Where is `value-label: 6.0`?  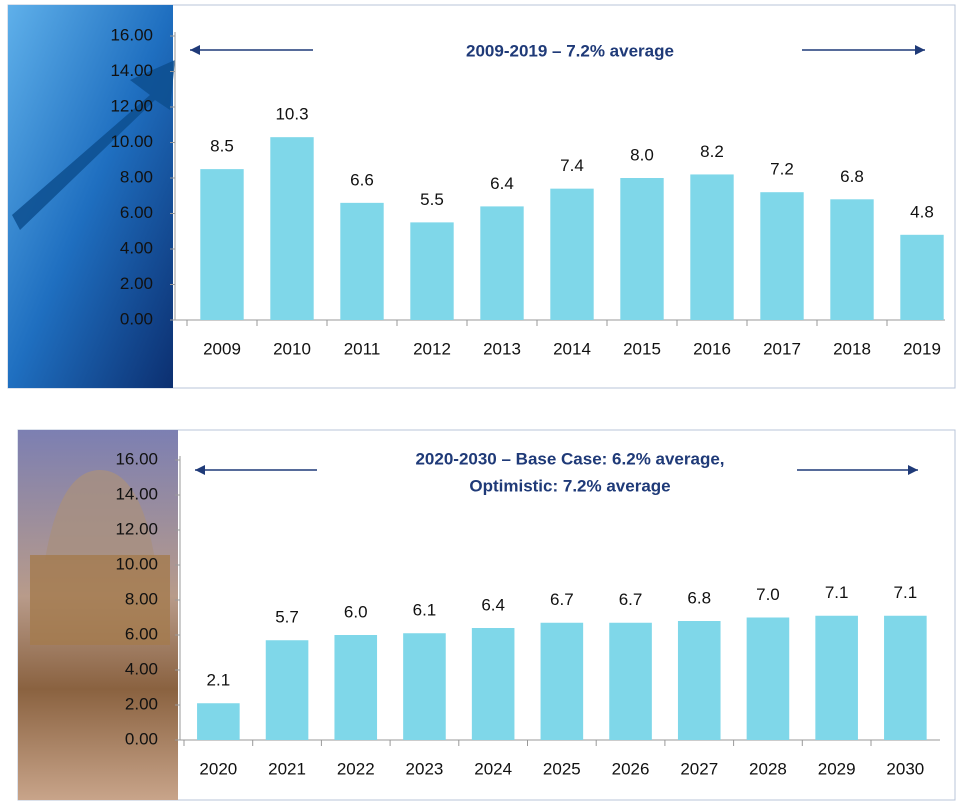
value-label: 6.0 is located at coordinates (356, 611).